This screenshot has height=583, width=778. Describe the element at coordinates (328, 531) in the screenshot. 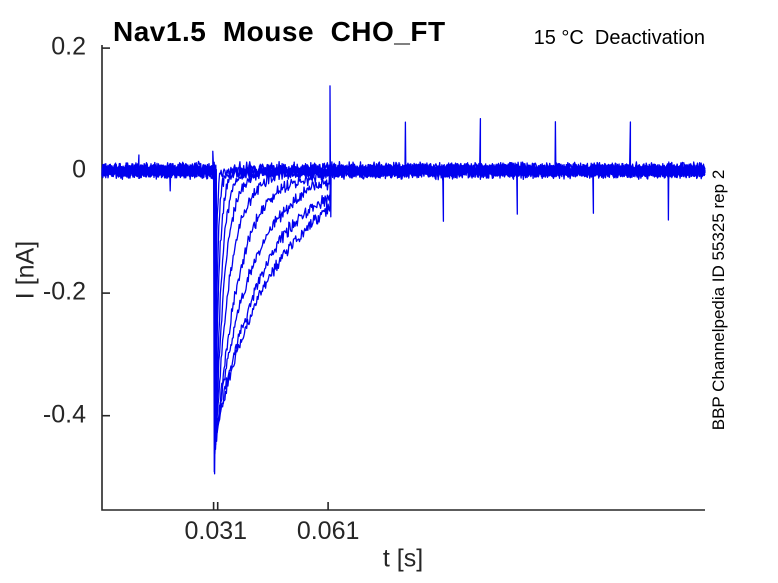

I see `x-tick-label: 0.061` at that location.